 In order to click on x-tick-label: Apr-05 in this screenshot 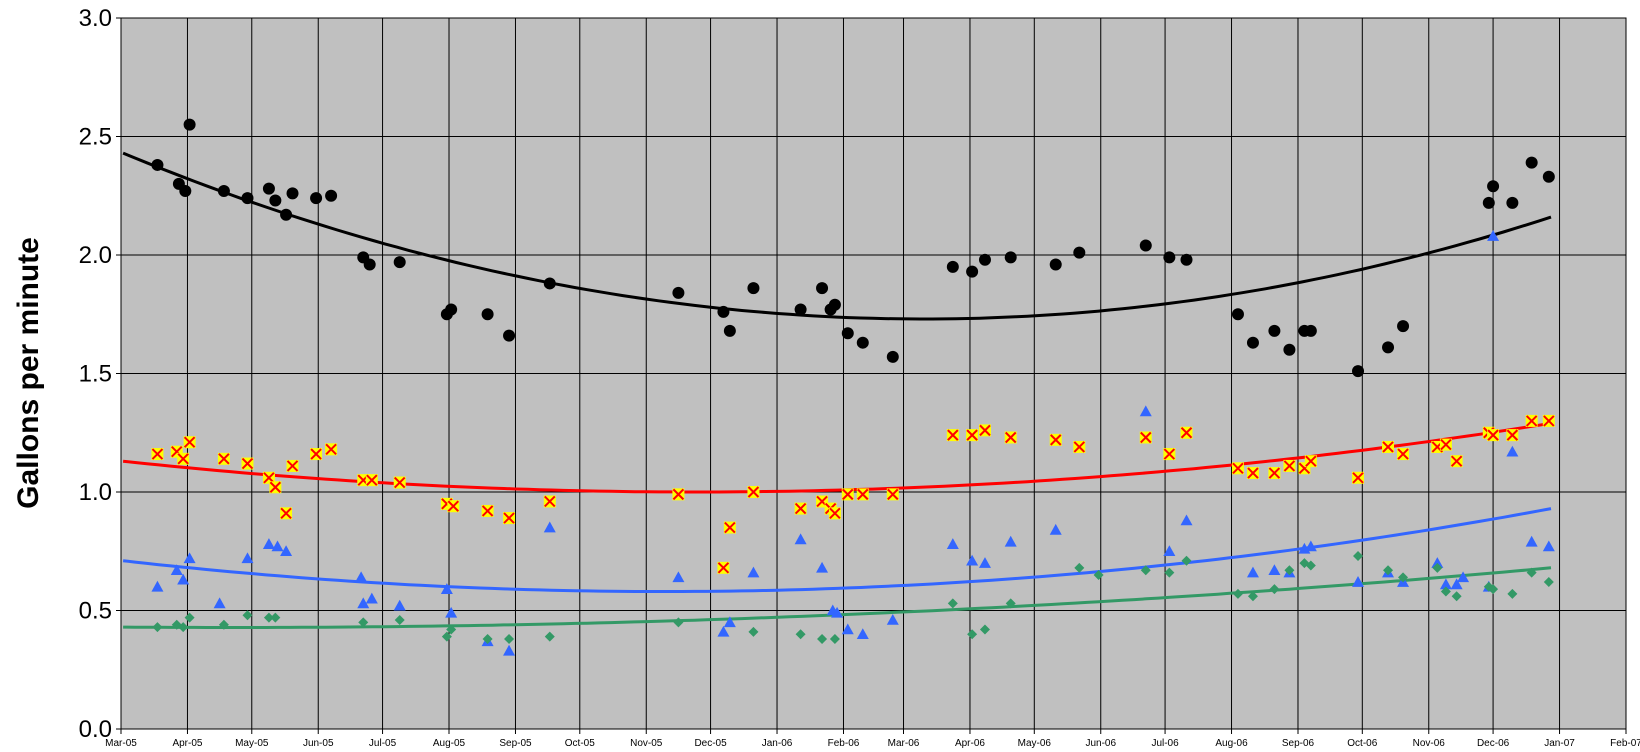, I will do `click(187, 743)`.